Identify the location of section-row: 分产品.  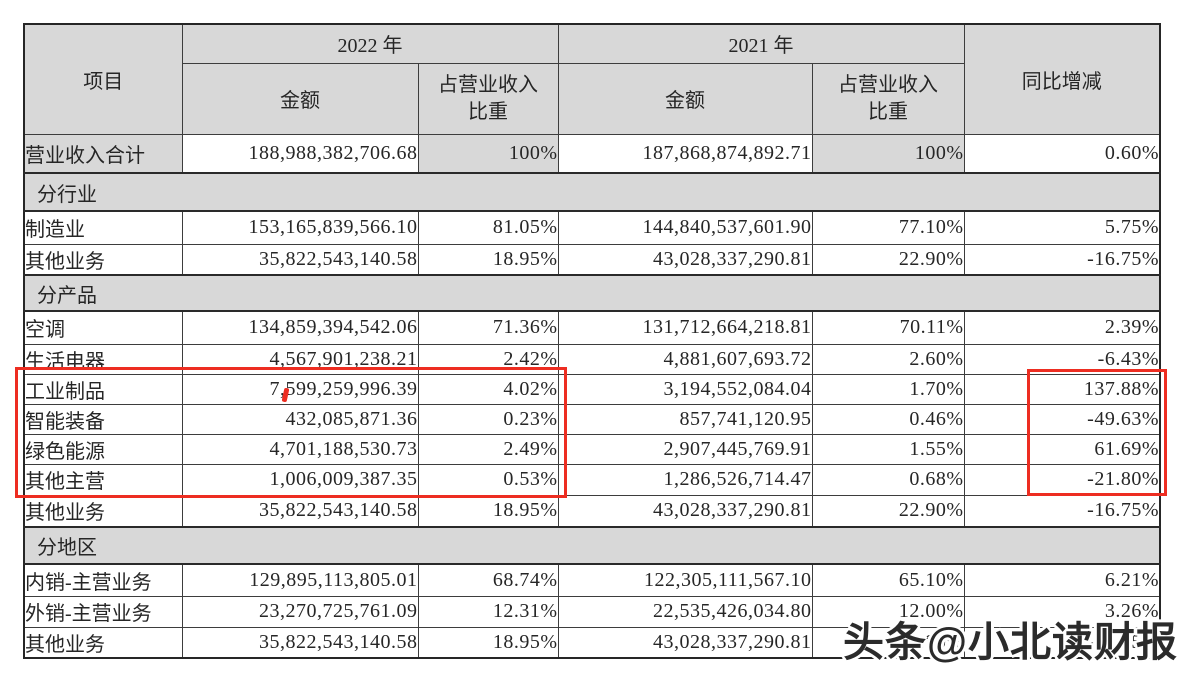
(592, 293).